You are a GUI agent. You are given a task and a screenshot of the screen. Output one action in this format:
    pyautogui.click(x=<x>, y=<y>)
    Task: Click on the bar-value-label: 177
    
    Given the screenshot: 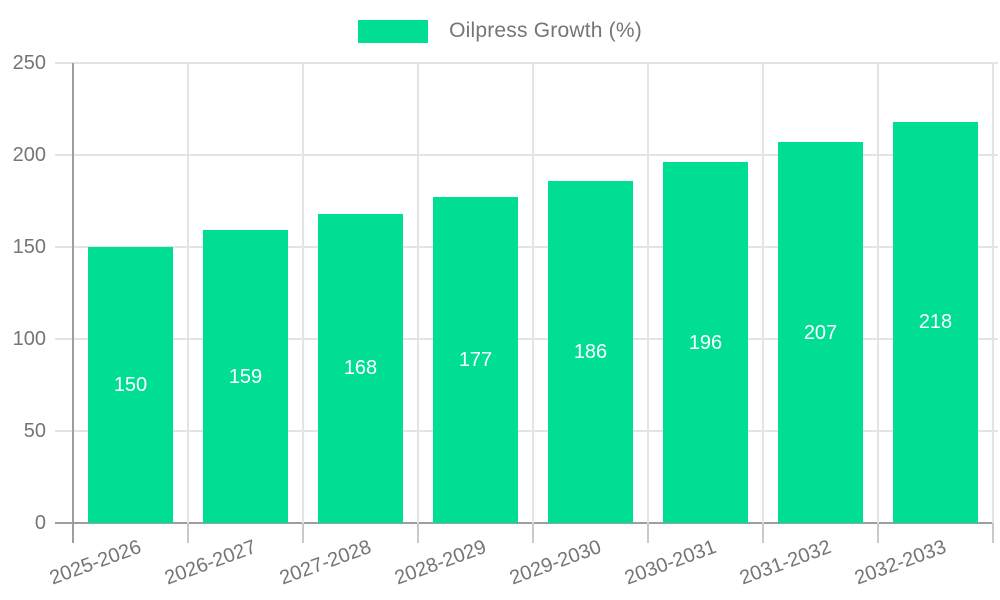 What is the action you would take?
    pyautogui.click(x=475, y=360)
    